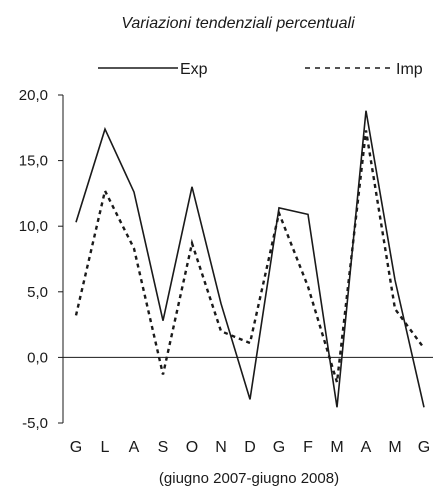 The height and width of the screenshot is (491, 443). I want to click on x-axis-title: (giugno 2007-giugno 2008), so click(249, 478).